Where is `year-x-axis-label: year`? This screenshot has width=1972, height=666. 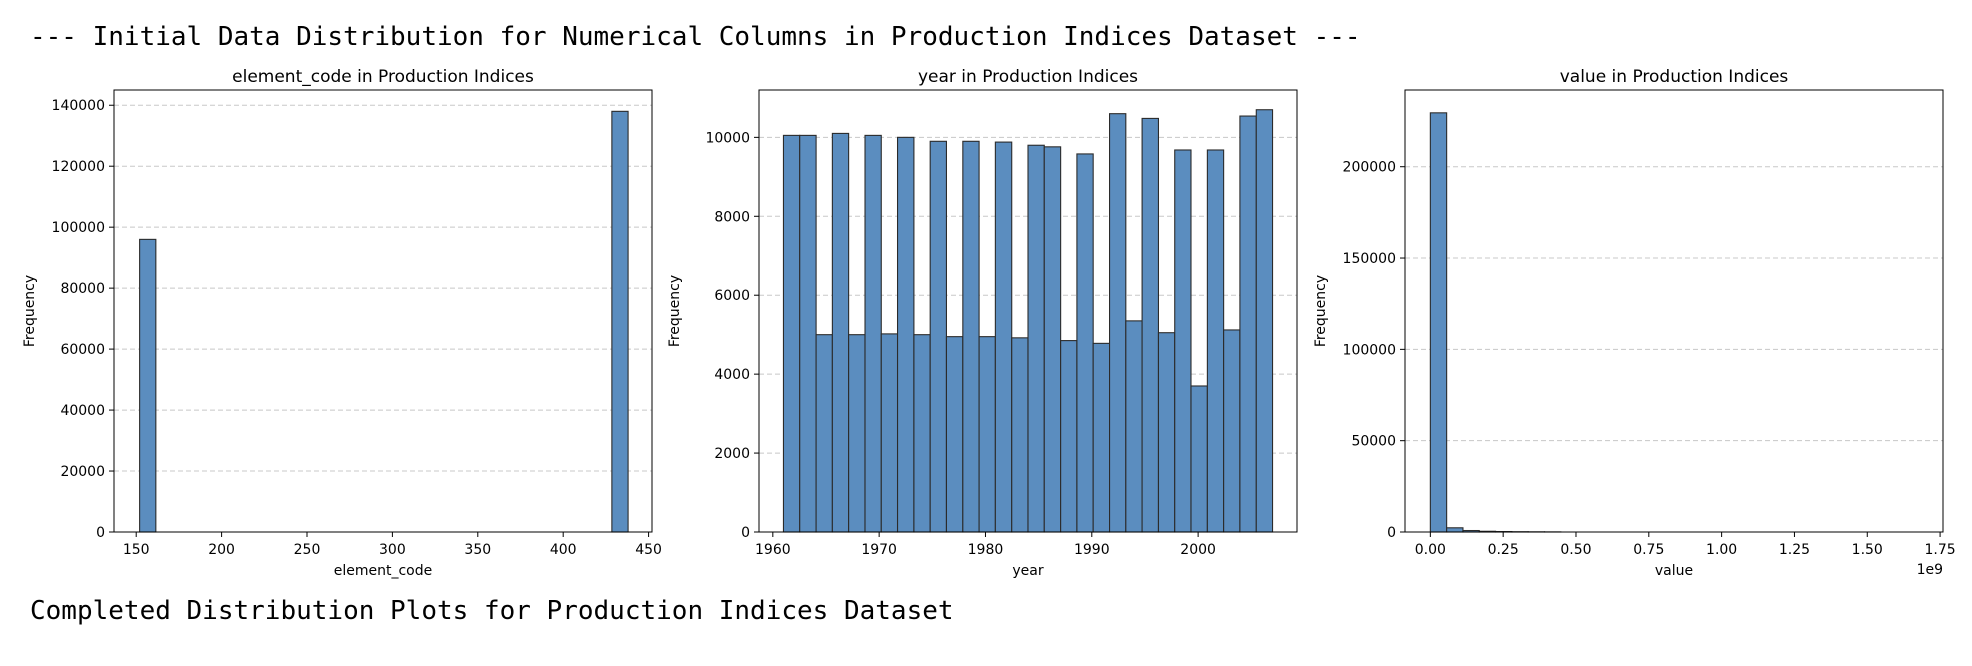
year-x-axis-label: year is located at coordinates (1027, 571).